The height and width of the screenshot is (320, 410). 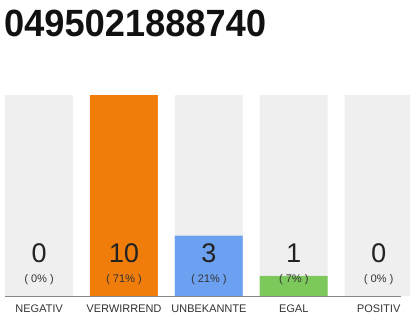 I want to click on data-label: 1 ( 7% ), so click(x=293, y=261).